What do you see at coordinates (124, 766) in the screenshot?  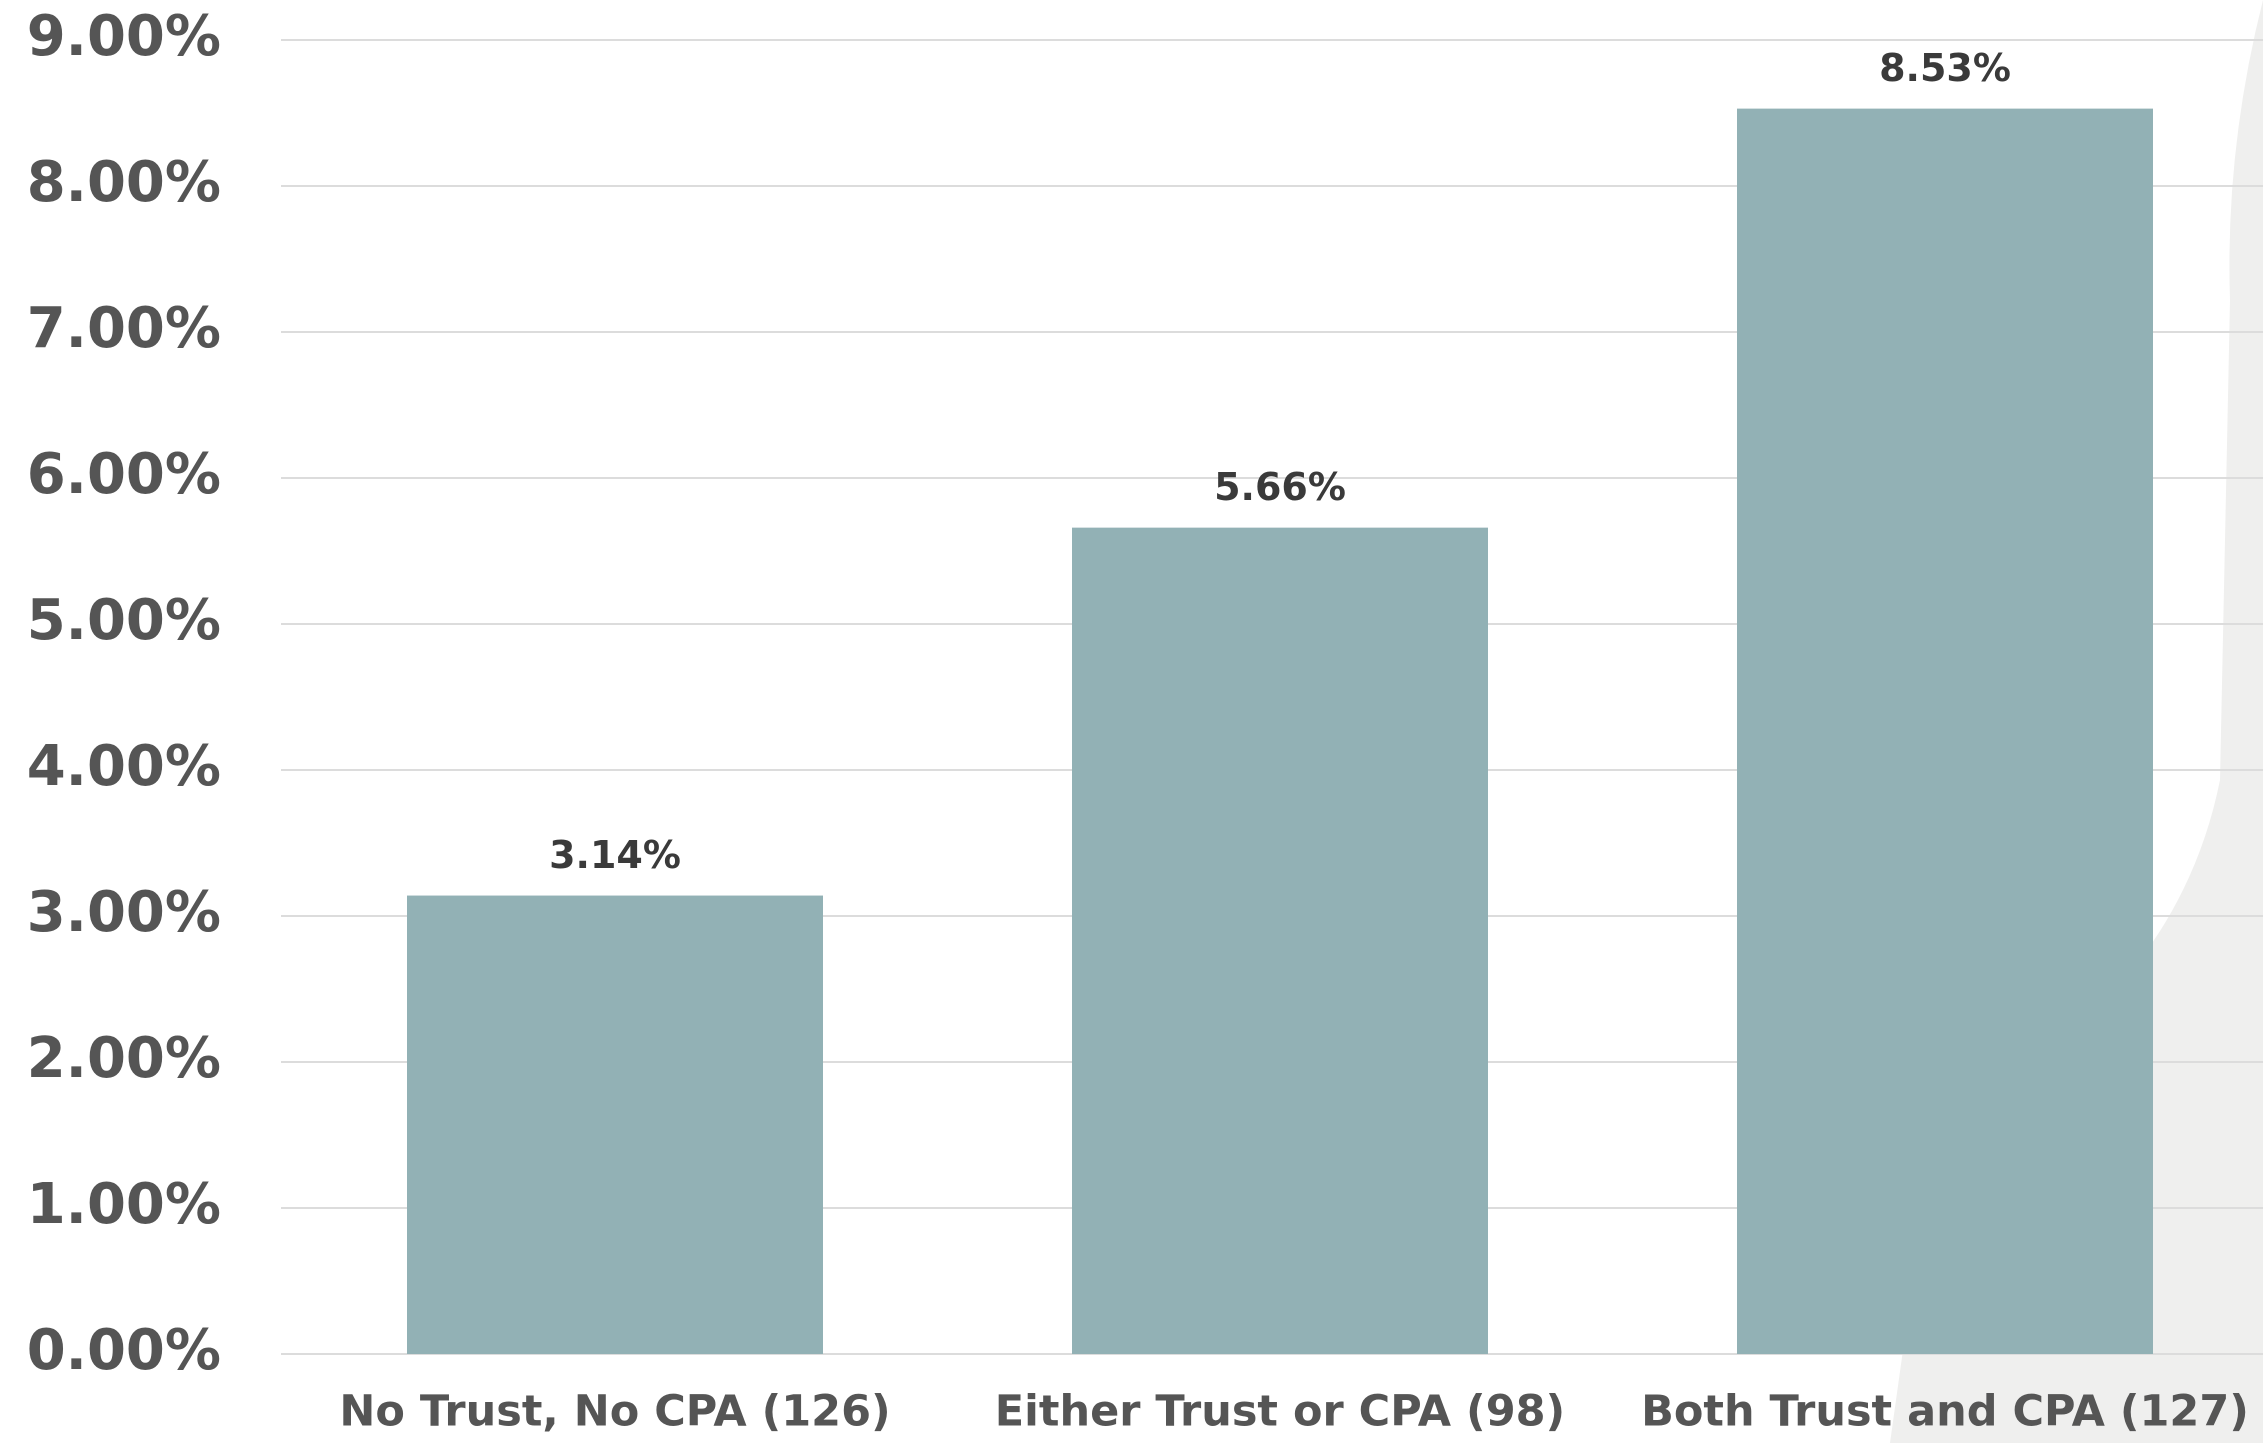 I see `y-tick-label: 4.00%` at bounding box center [124, 766].